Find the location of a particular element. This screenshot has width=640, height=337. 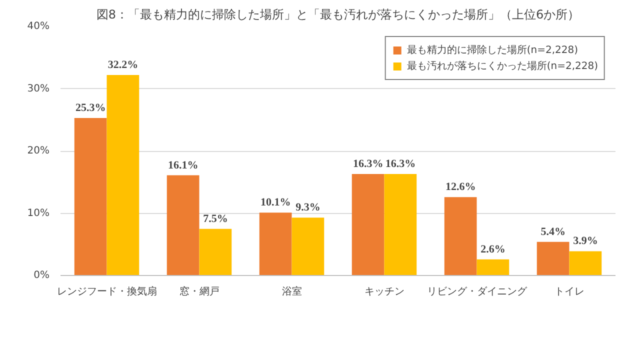

text: 32.2% is located at coordinates (123, 65).